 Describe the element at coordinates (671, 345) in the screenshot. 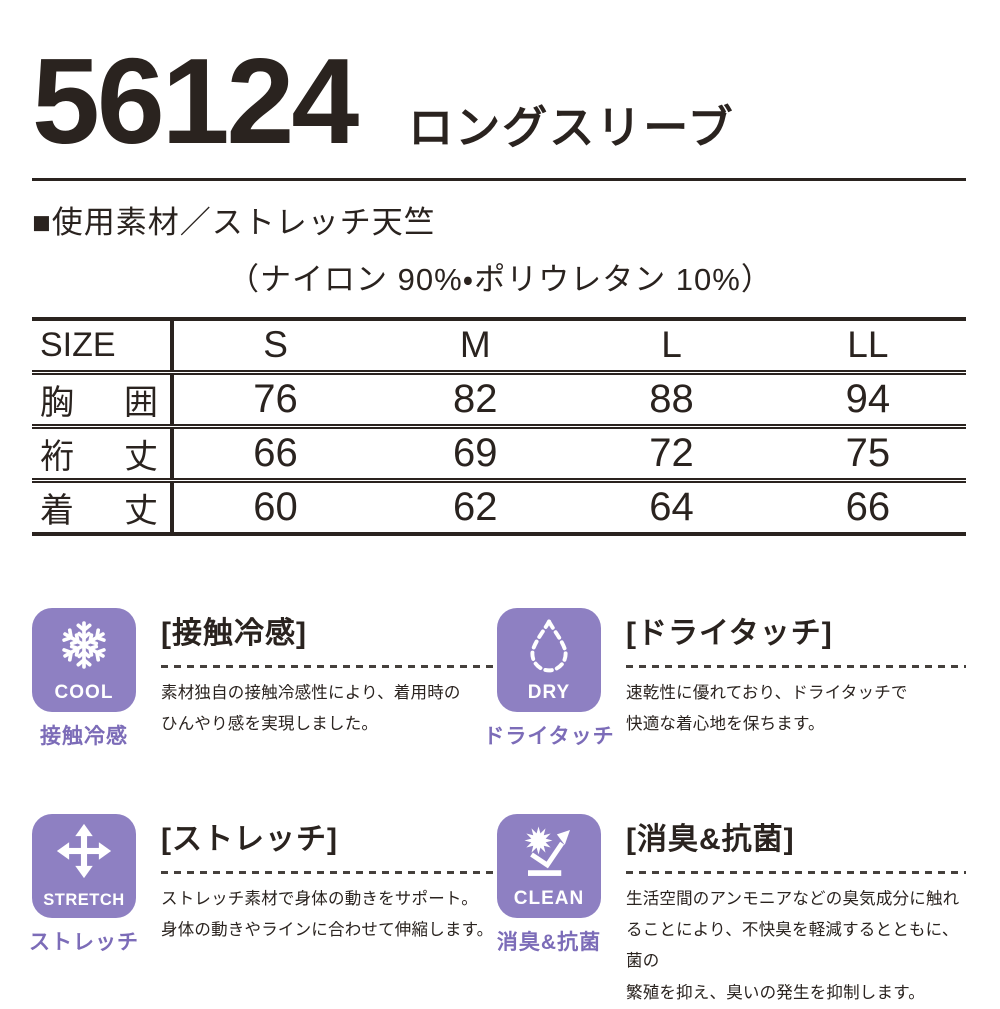

I see `size-col-header-l: L` at that location.